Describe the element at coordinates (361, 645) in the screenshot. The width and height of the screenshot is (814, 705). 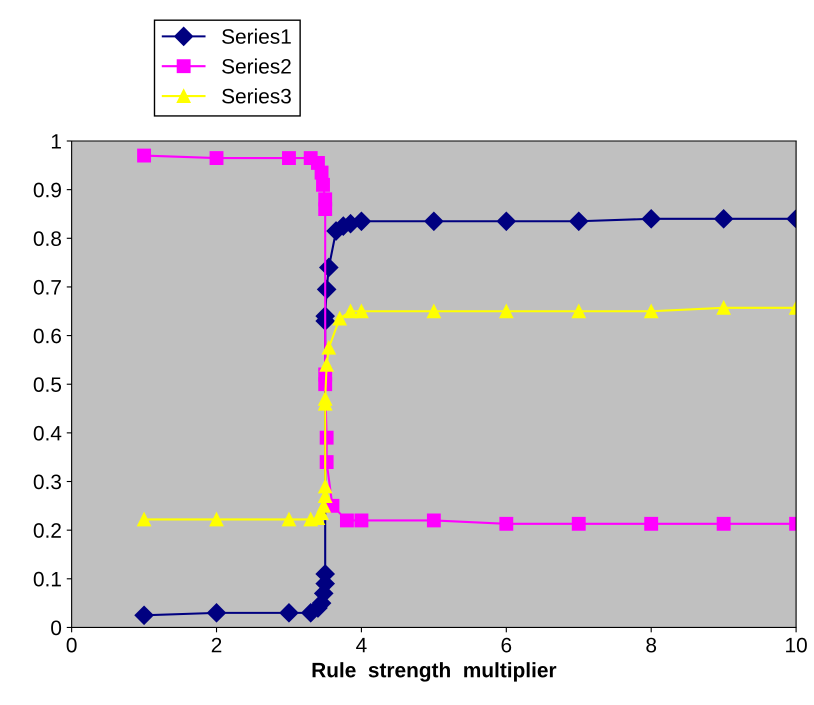
I see `x-tick-label: 4` at that location.